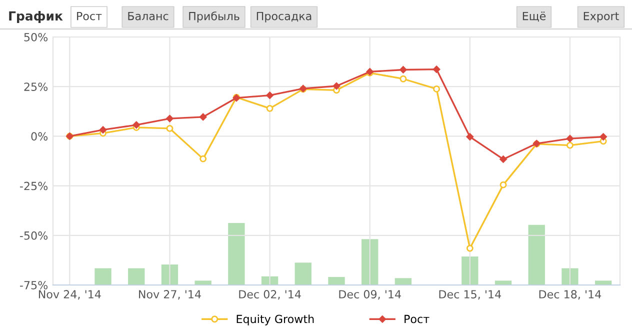 The width and height of the screenshot is (632, 332). Describe the element at coordinates (39, 136) in the screenshot. I see `y-tick-label: 0%` at that location.